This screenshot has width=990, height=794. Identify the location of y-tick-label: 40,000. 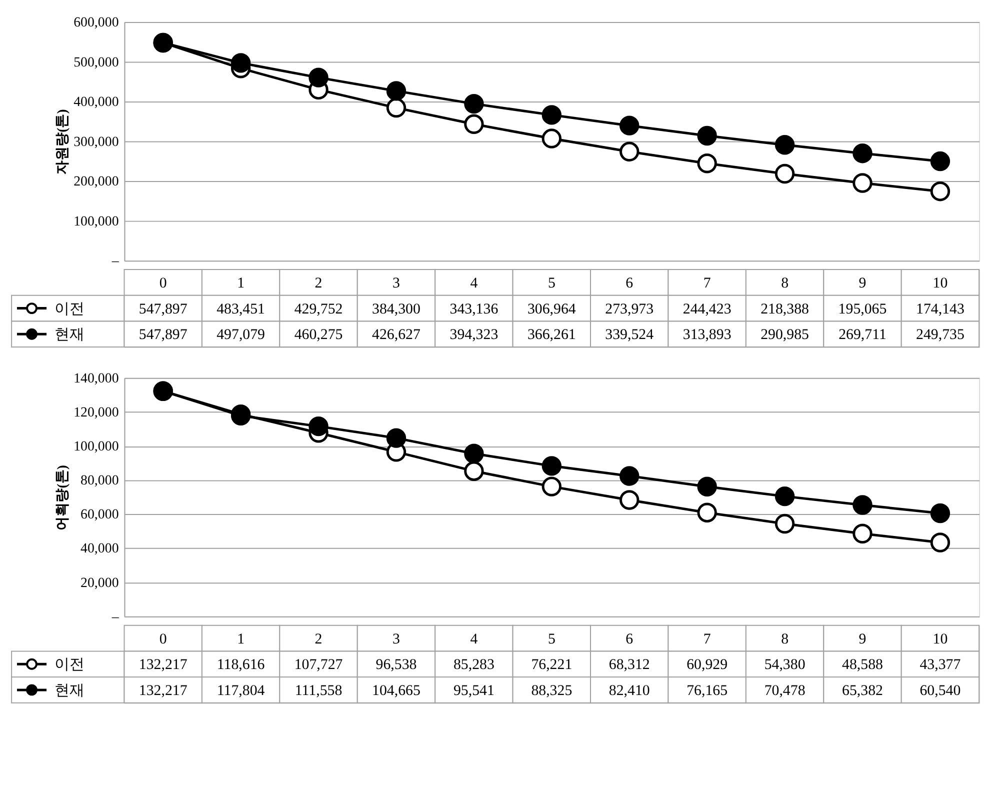
(99, 549).